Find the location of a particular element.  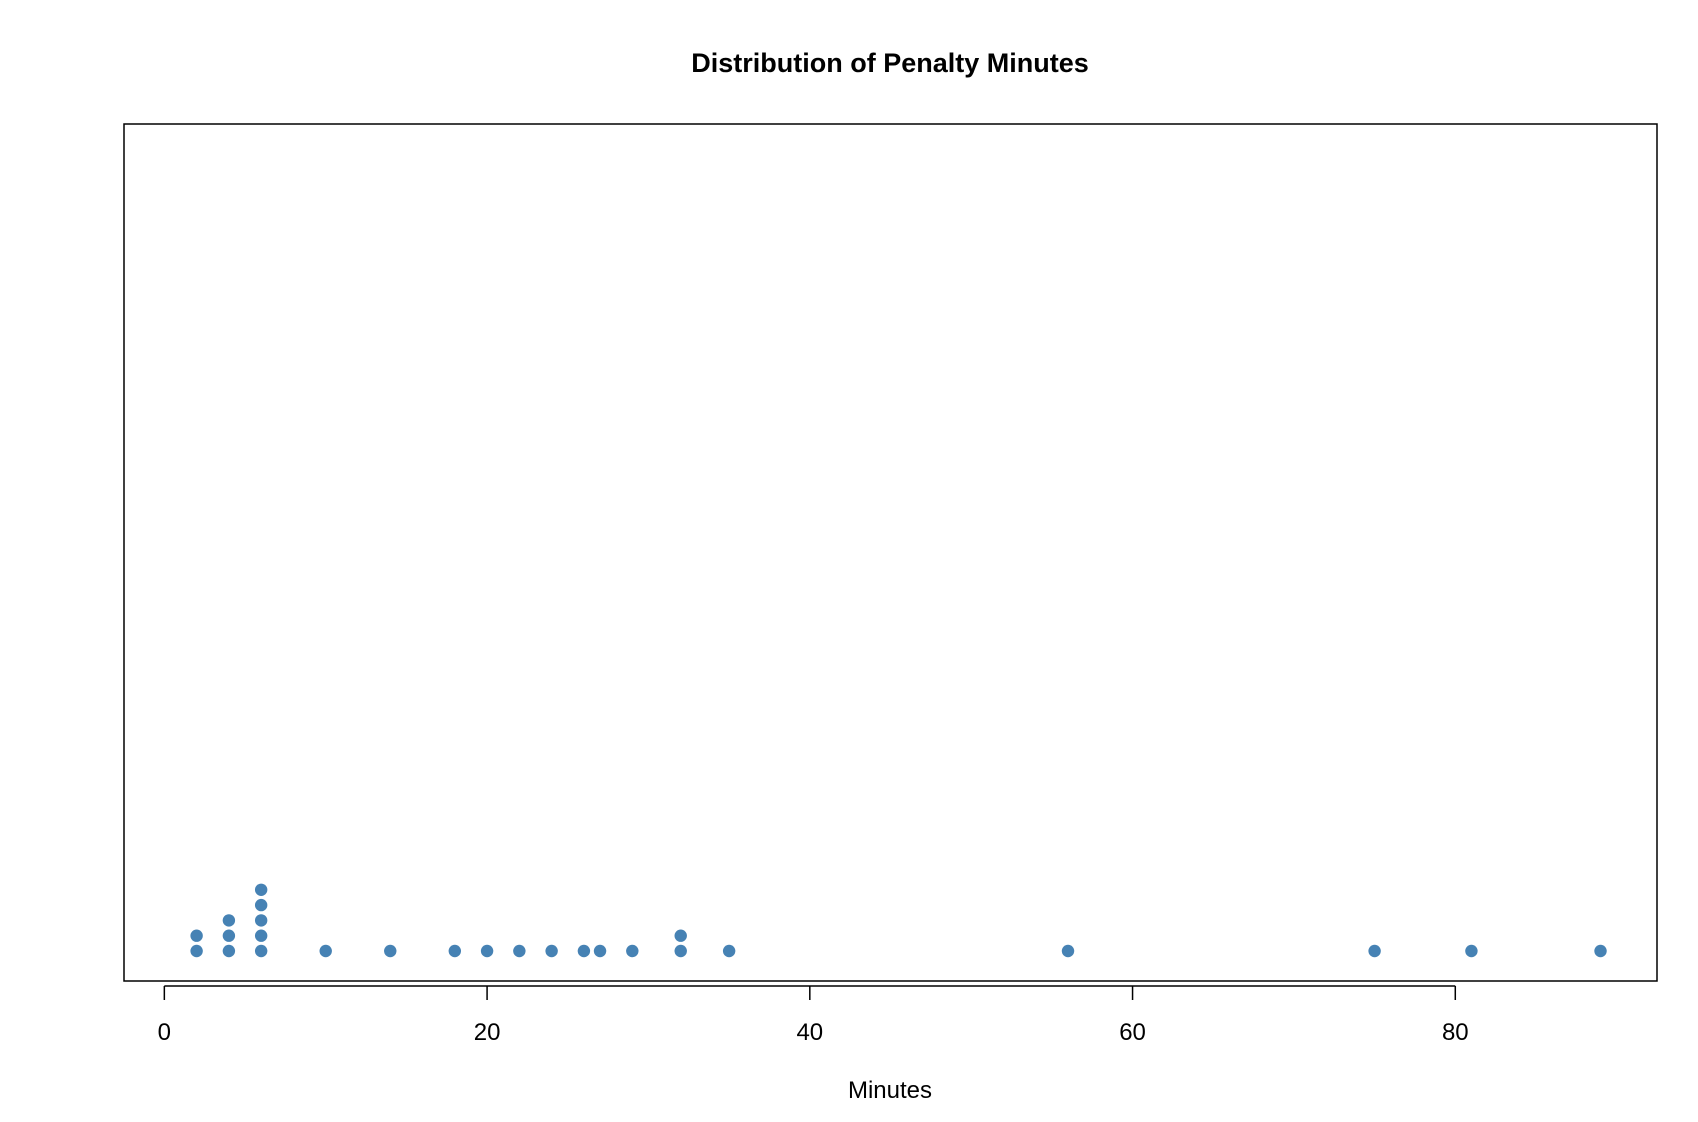

x-tick-label: 0 is located at coordinates (164, 1032).